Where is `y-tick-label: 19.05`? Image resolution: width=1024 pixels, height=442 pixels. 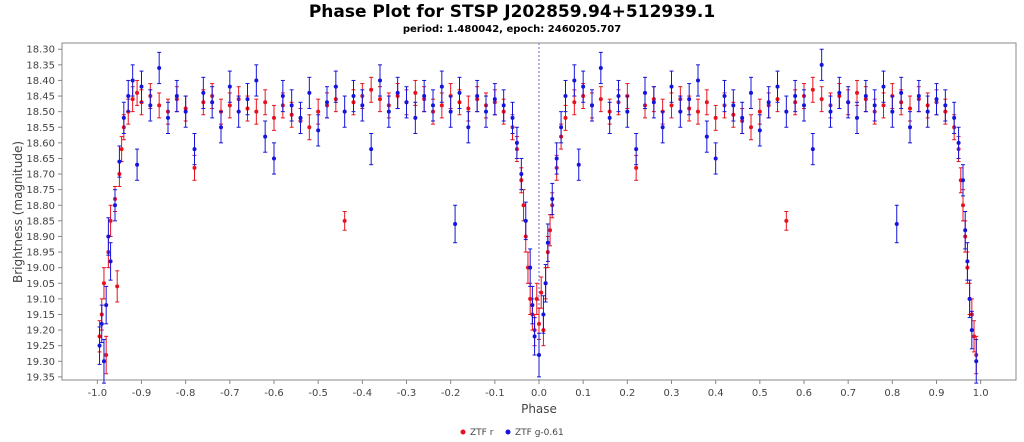
y-tick-label: 19.05 is located at coordinates (40, 284).